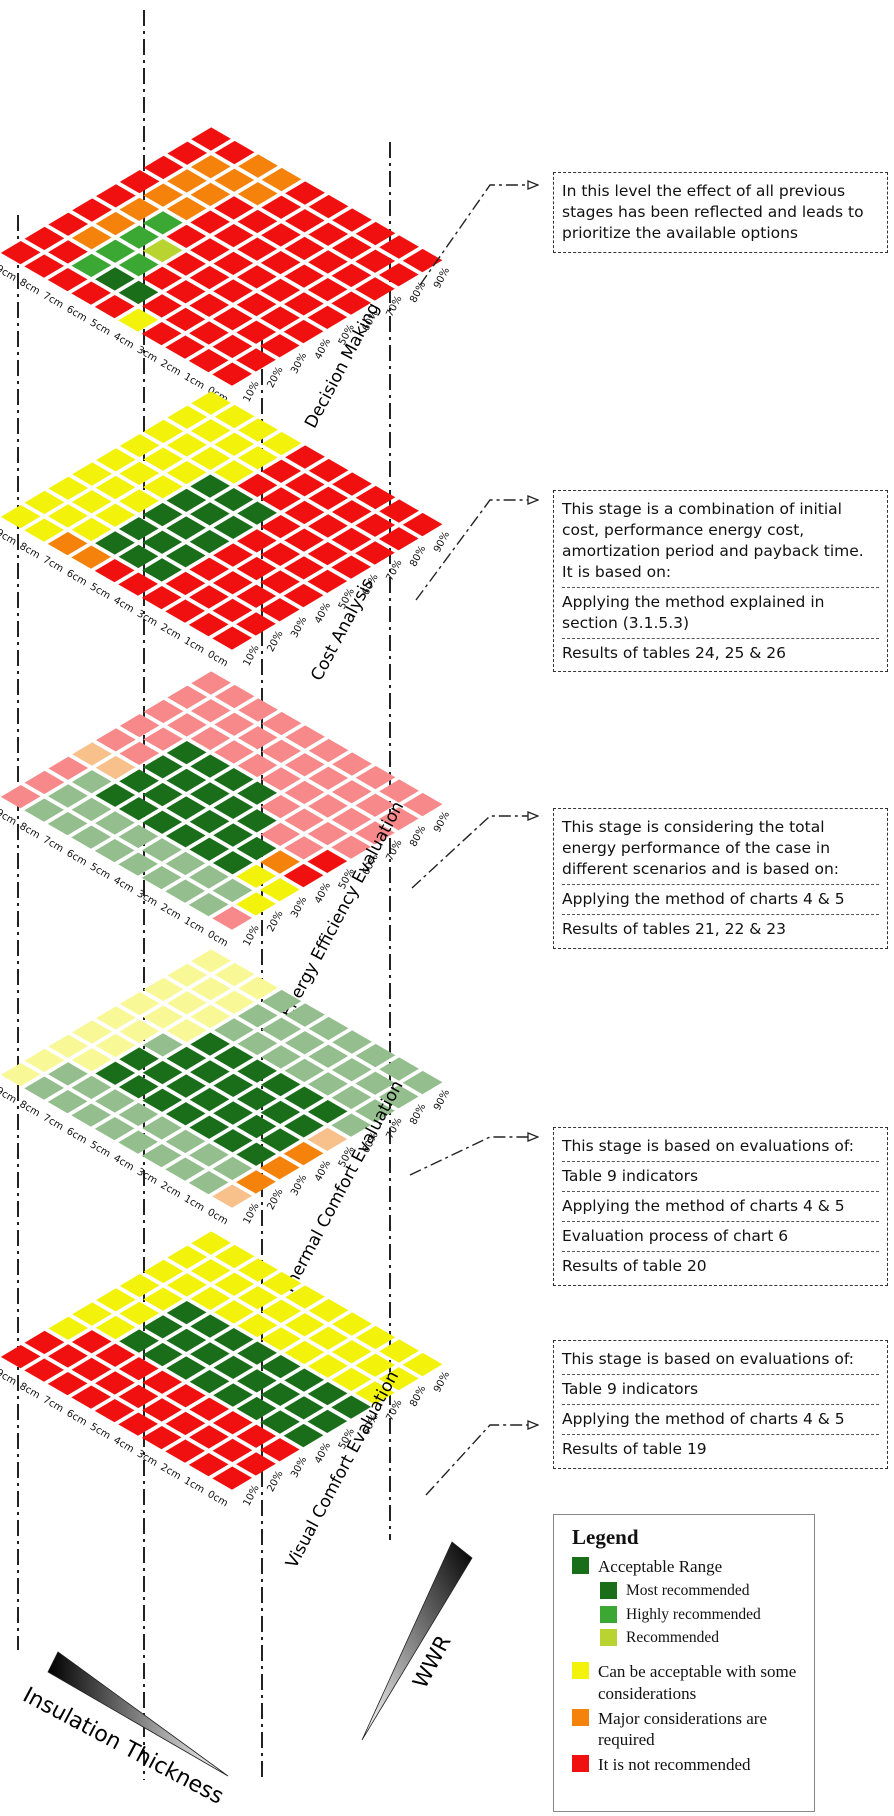  I want to click on connector-arrow, so click(474, 852).